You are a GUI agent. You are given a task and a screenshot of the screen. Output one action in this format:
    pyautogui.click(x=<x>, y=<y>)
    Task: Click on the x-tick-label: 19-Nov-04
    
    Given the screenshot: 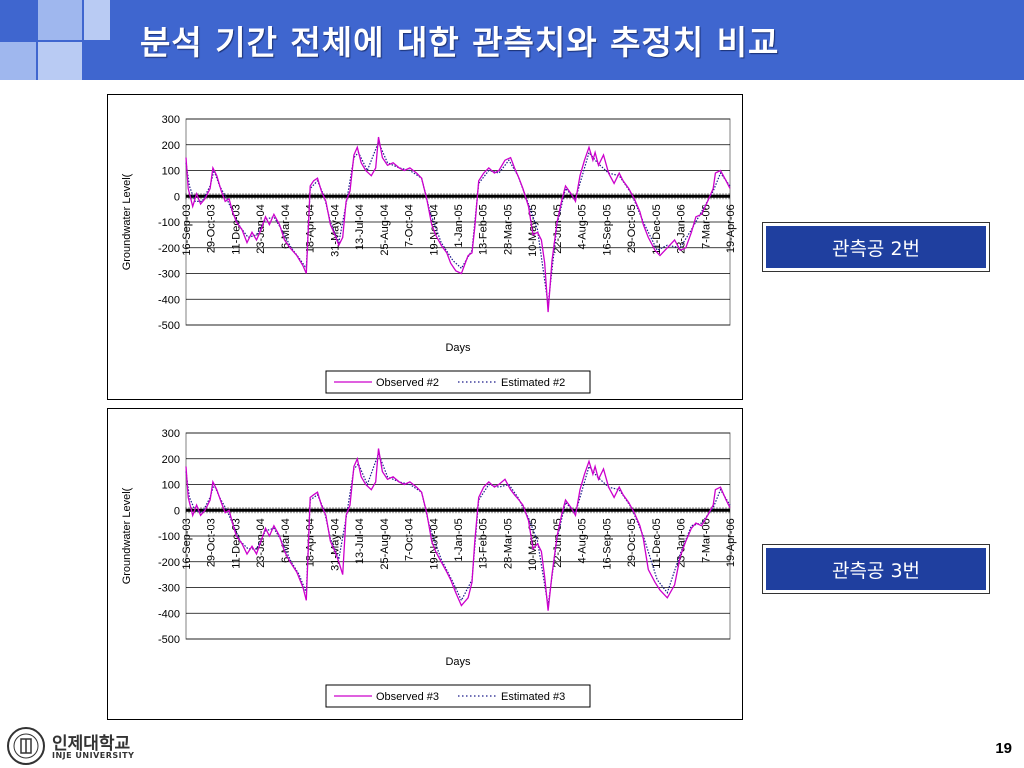 What is the action you would take?
    pyautogui.click(x=434, y=543)
    